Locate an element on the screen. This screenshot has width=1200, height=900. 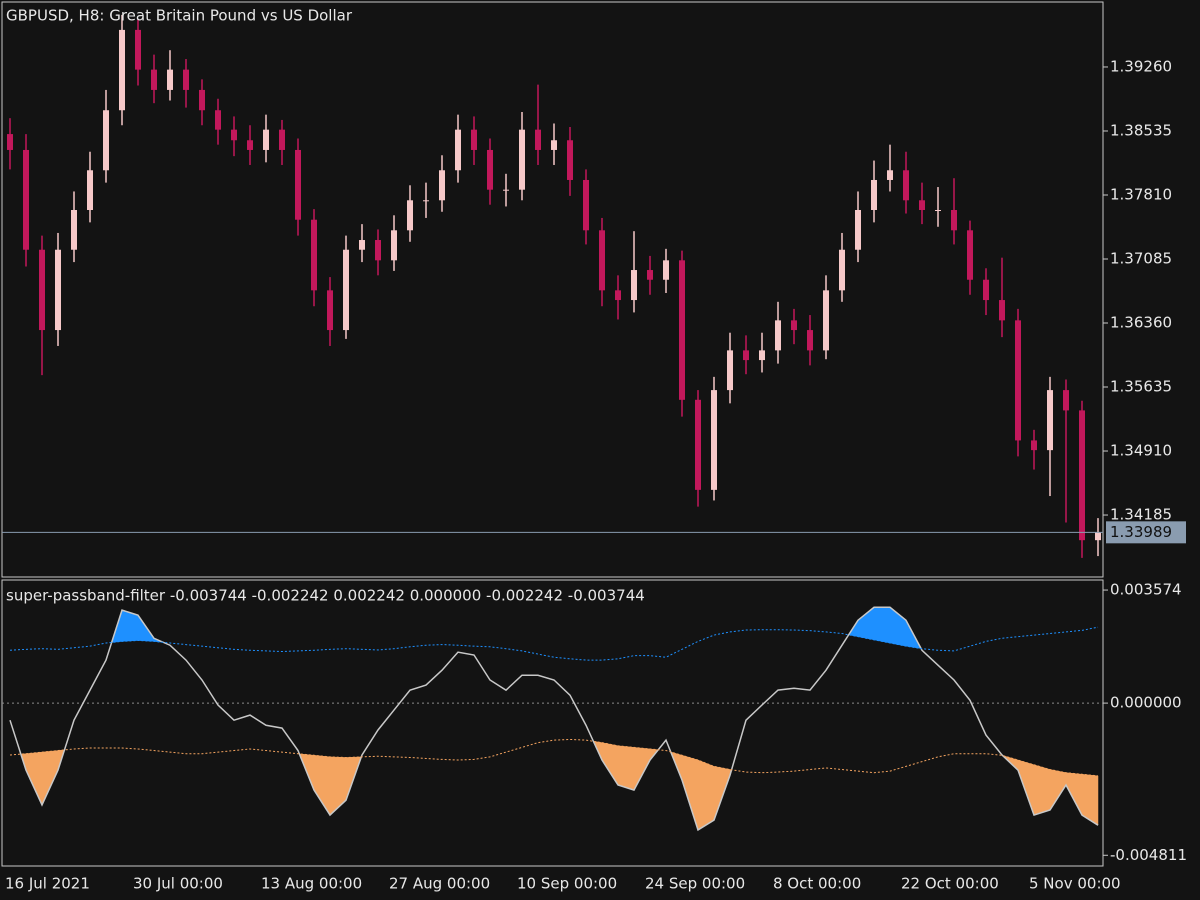
x-tick-label: 27 Aug 00:00 is located at coordinates (439, 884).